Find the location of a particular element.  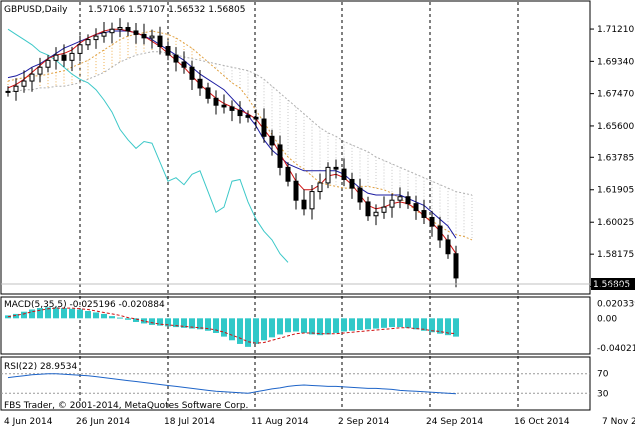

current-price-tag is located at coordinates (613, 284).